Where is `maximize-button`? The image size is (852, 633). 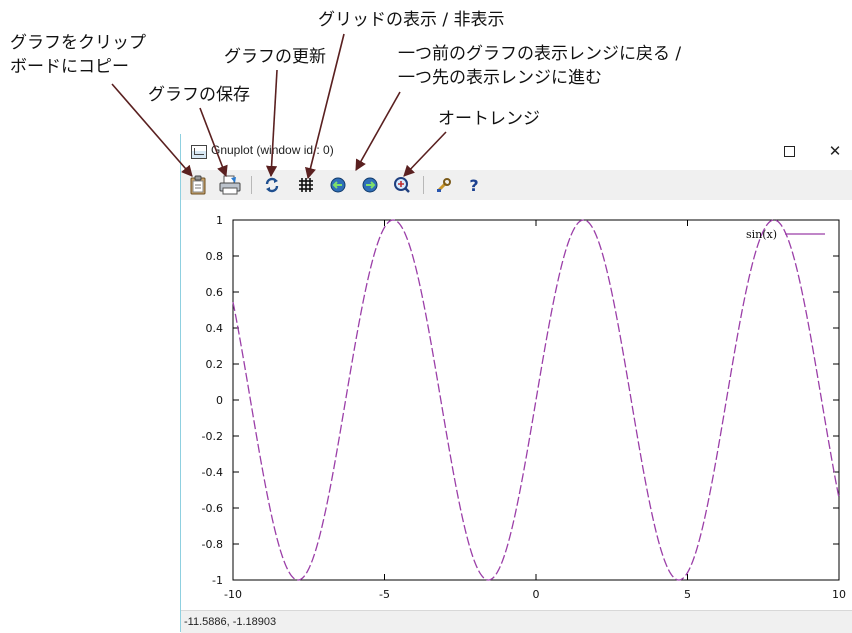
maximize-button is located at coordinates (789, 151).